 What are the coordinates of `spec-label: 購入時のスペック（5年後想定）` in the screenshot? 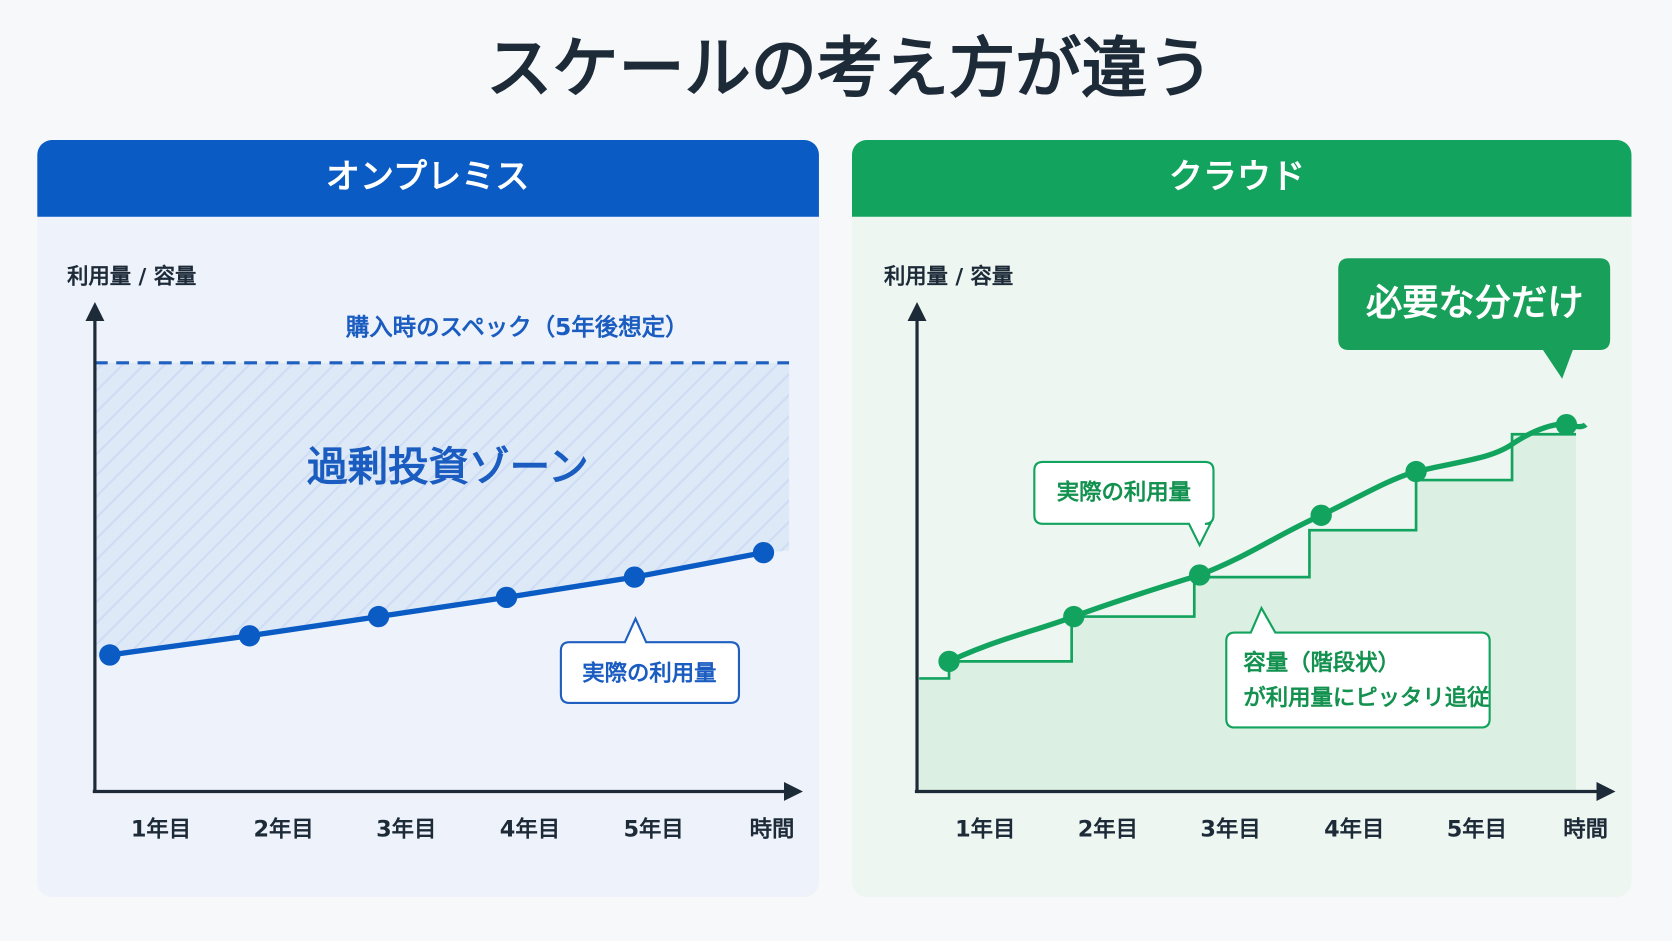 It's located at (517, 327).